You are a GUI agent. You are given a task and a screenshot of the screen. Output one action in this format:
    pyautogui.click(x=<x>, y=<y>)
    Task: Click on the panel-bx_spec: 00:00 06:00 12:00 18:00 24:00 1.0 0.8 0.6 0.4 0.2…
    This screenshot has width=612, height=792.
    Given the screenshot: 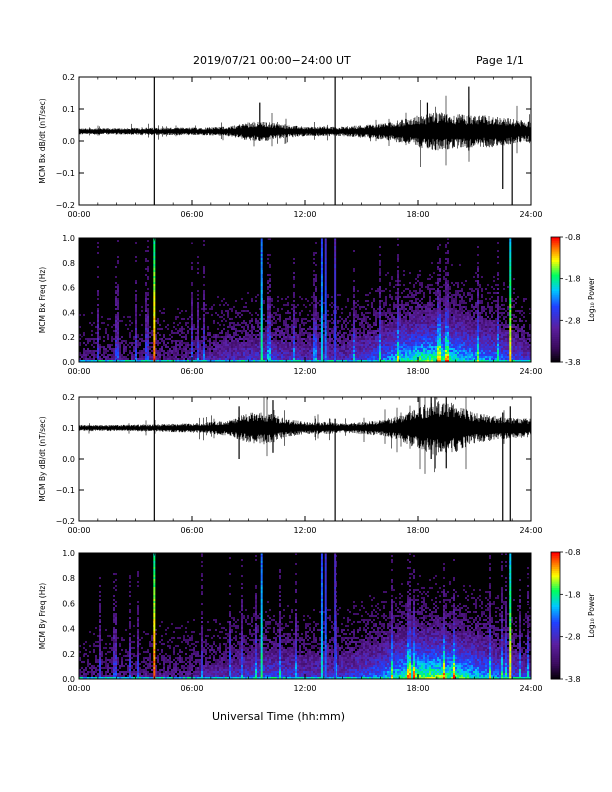 What is the action you would take?
    pyautogui.click(x=290, y=305)
    